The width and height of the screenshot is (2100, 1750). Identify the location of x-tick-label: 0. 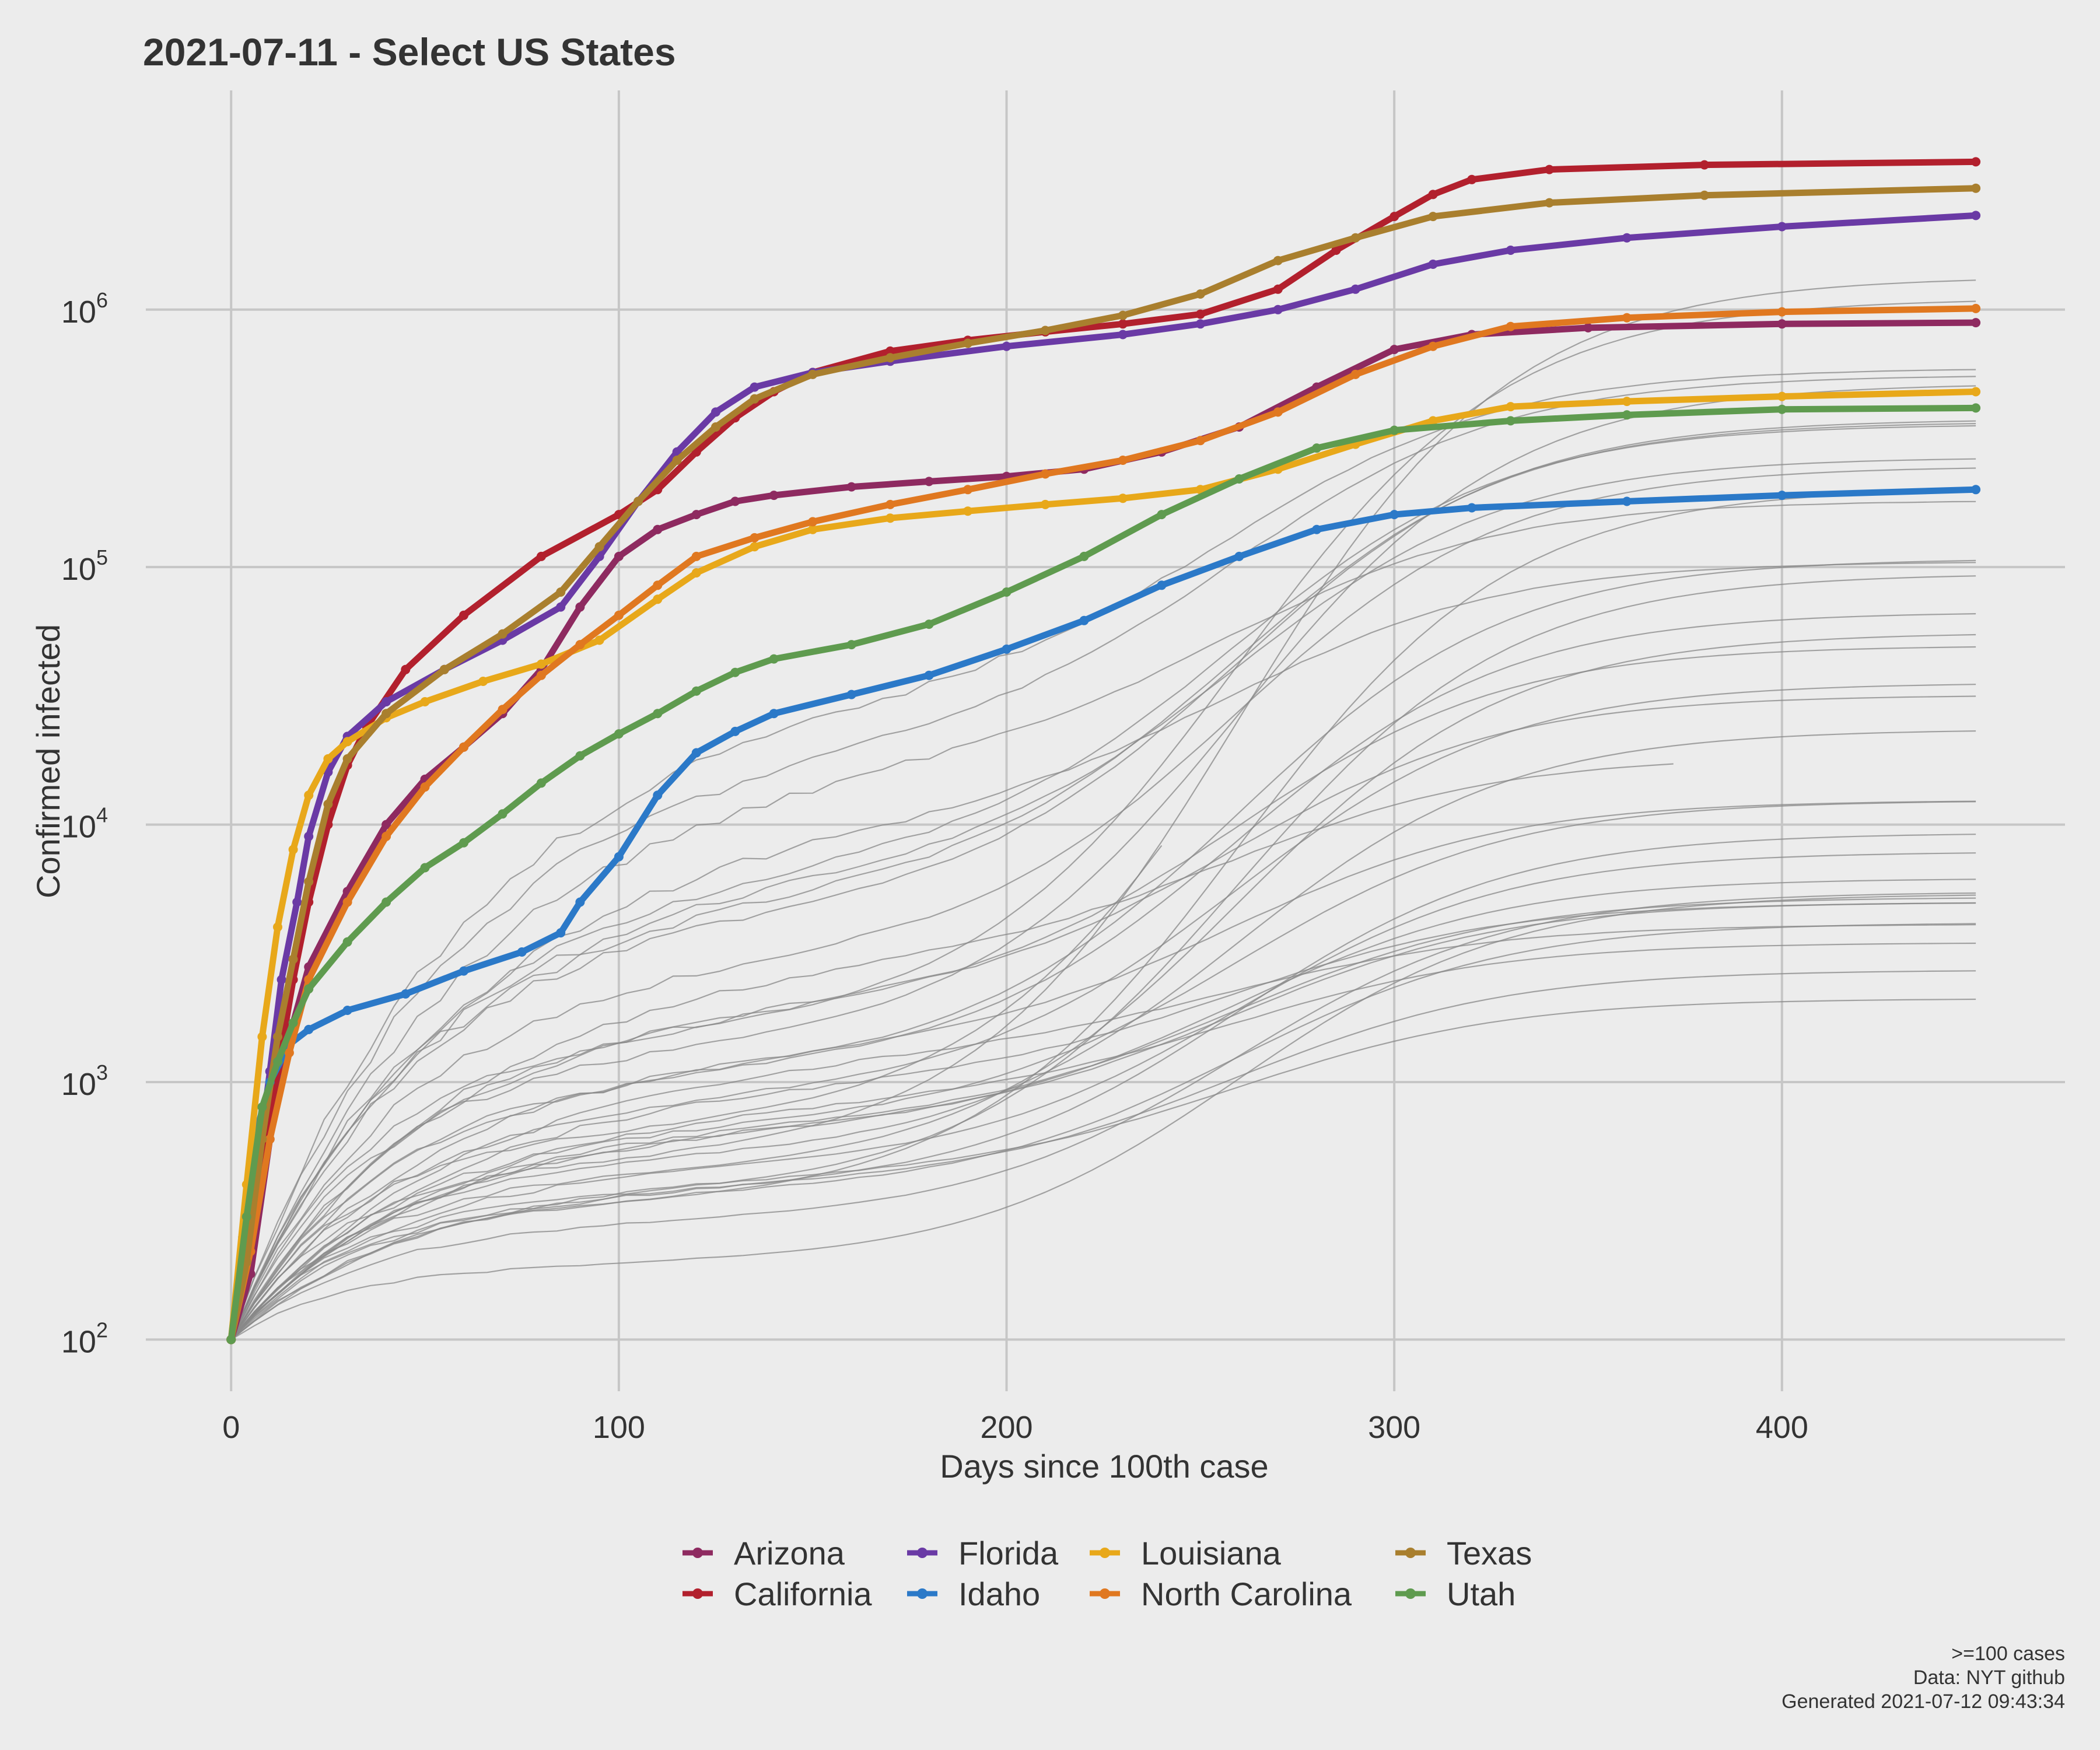
(231, 1427).